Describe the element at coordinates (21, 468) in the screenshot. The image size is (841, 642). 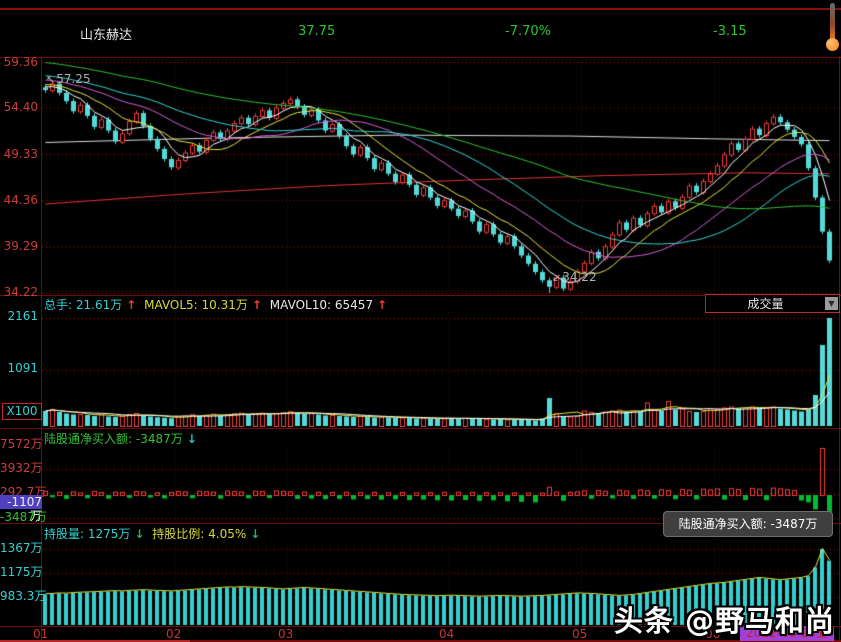
I see `flow-axis-label: 3932万` at that location.